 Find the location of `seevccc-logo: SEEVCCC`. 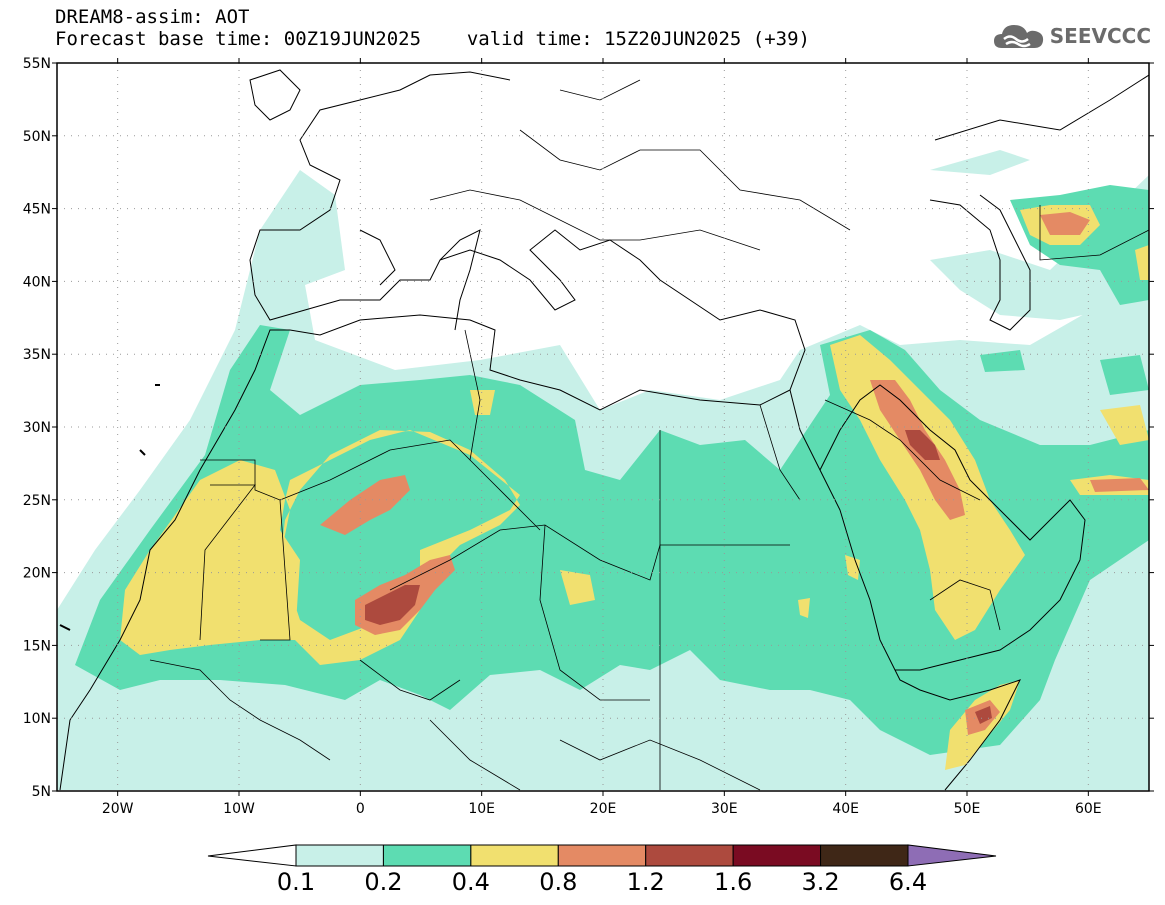

seevccc-logo: SEEVCCC is located at coordinates (1071, 36).